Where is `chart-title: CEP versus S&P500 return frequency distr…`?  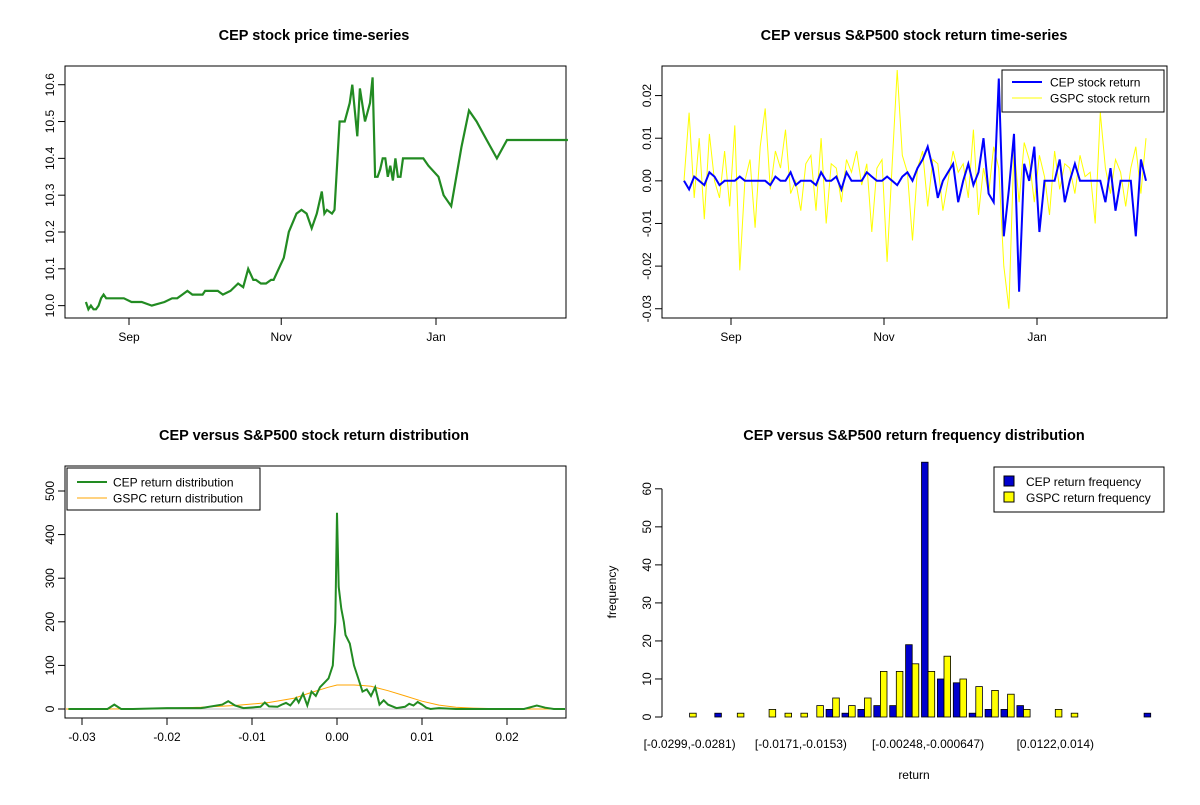
chart-title: CEP versus S&P500 return frequency distr… is located at coordinates (913, 436).